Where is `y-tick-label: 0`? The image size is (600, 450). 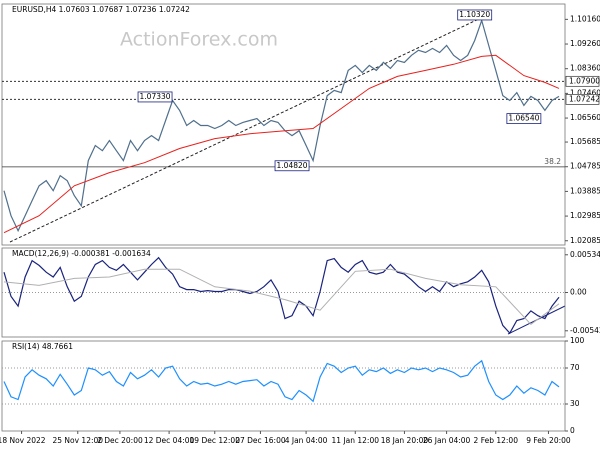 y-tick-label: 0 is located at coordinates (572, 430).